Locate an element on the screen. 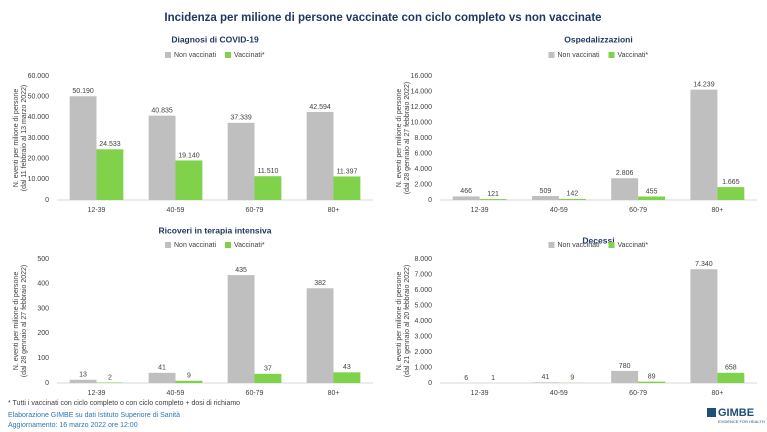 This screenshot has height=432, width=767. y-tick-label: 20.000 is located at coordinates (39, 159).